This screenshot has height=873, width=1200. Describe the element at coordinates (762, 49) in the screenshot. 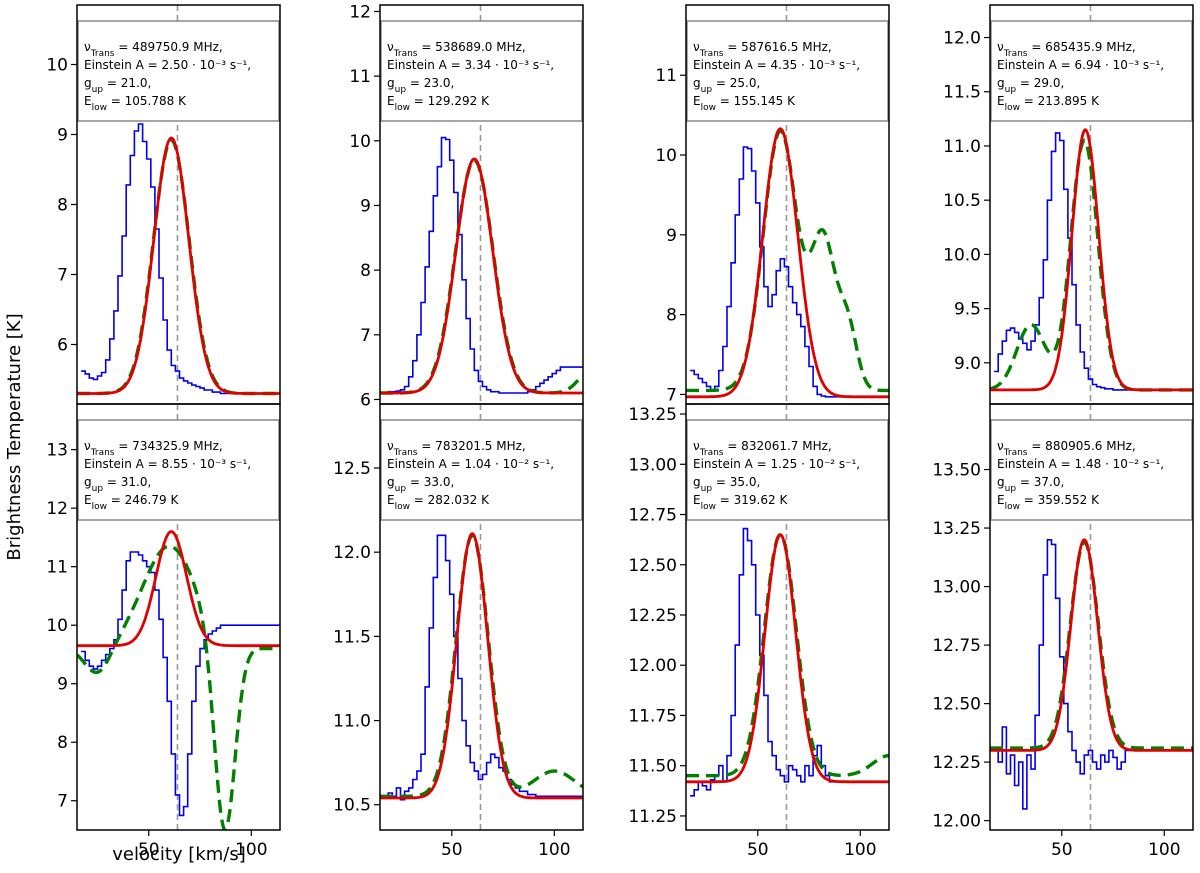

I see `info-line-1: νTrans = 587616.5 MHz,` at that location.